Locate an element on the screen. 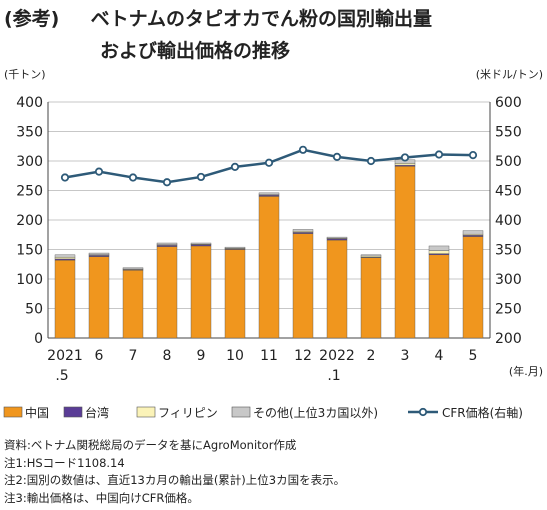  legend-label-0: 中国 is located at coordinates (37, 412).